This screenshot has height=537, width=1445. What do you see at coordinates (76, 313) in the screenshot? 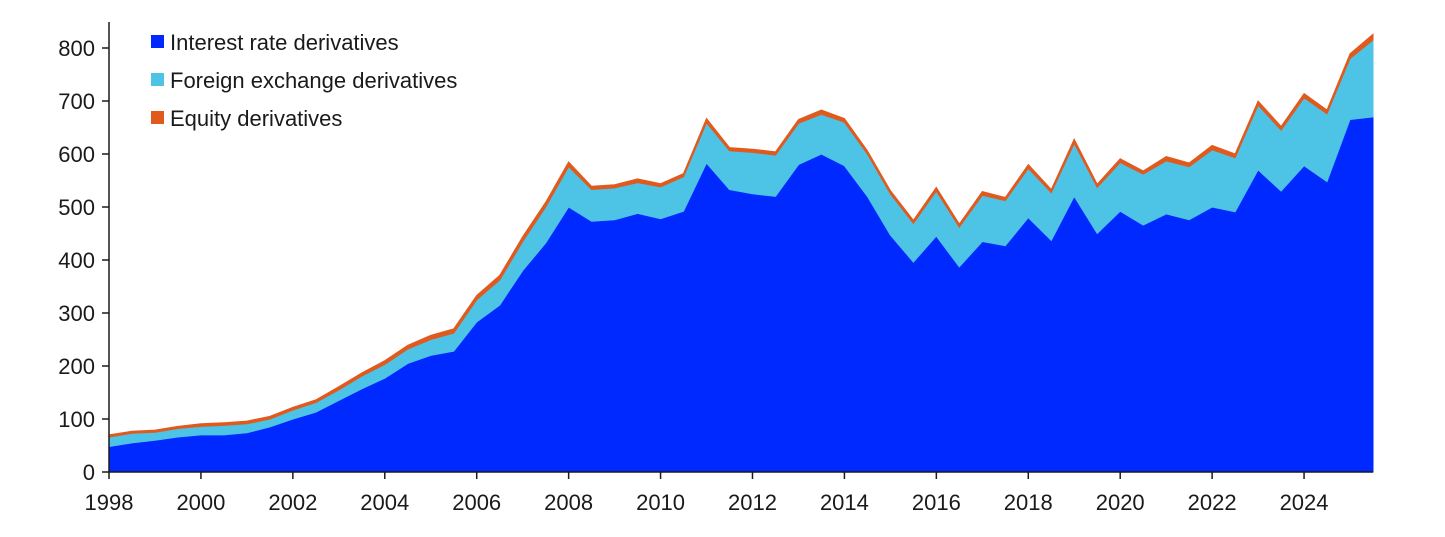
I see `y-tick-label: 300` at bounding box center [76, 313].